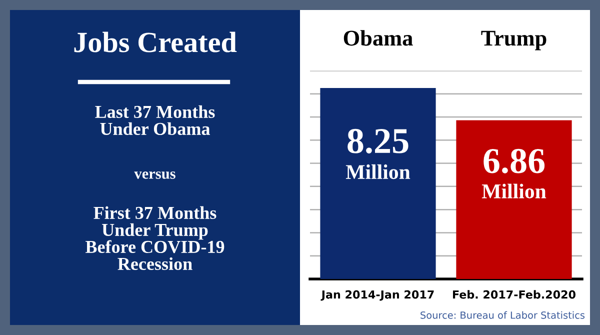  What do you see at coordinates (155, 175) in the screenshot?
I see `text: versus` at bounding box center [155, 175].